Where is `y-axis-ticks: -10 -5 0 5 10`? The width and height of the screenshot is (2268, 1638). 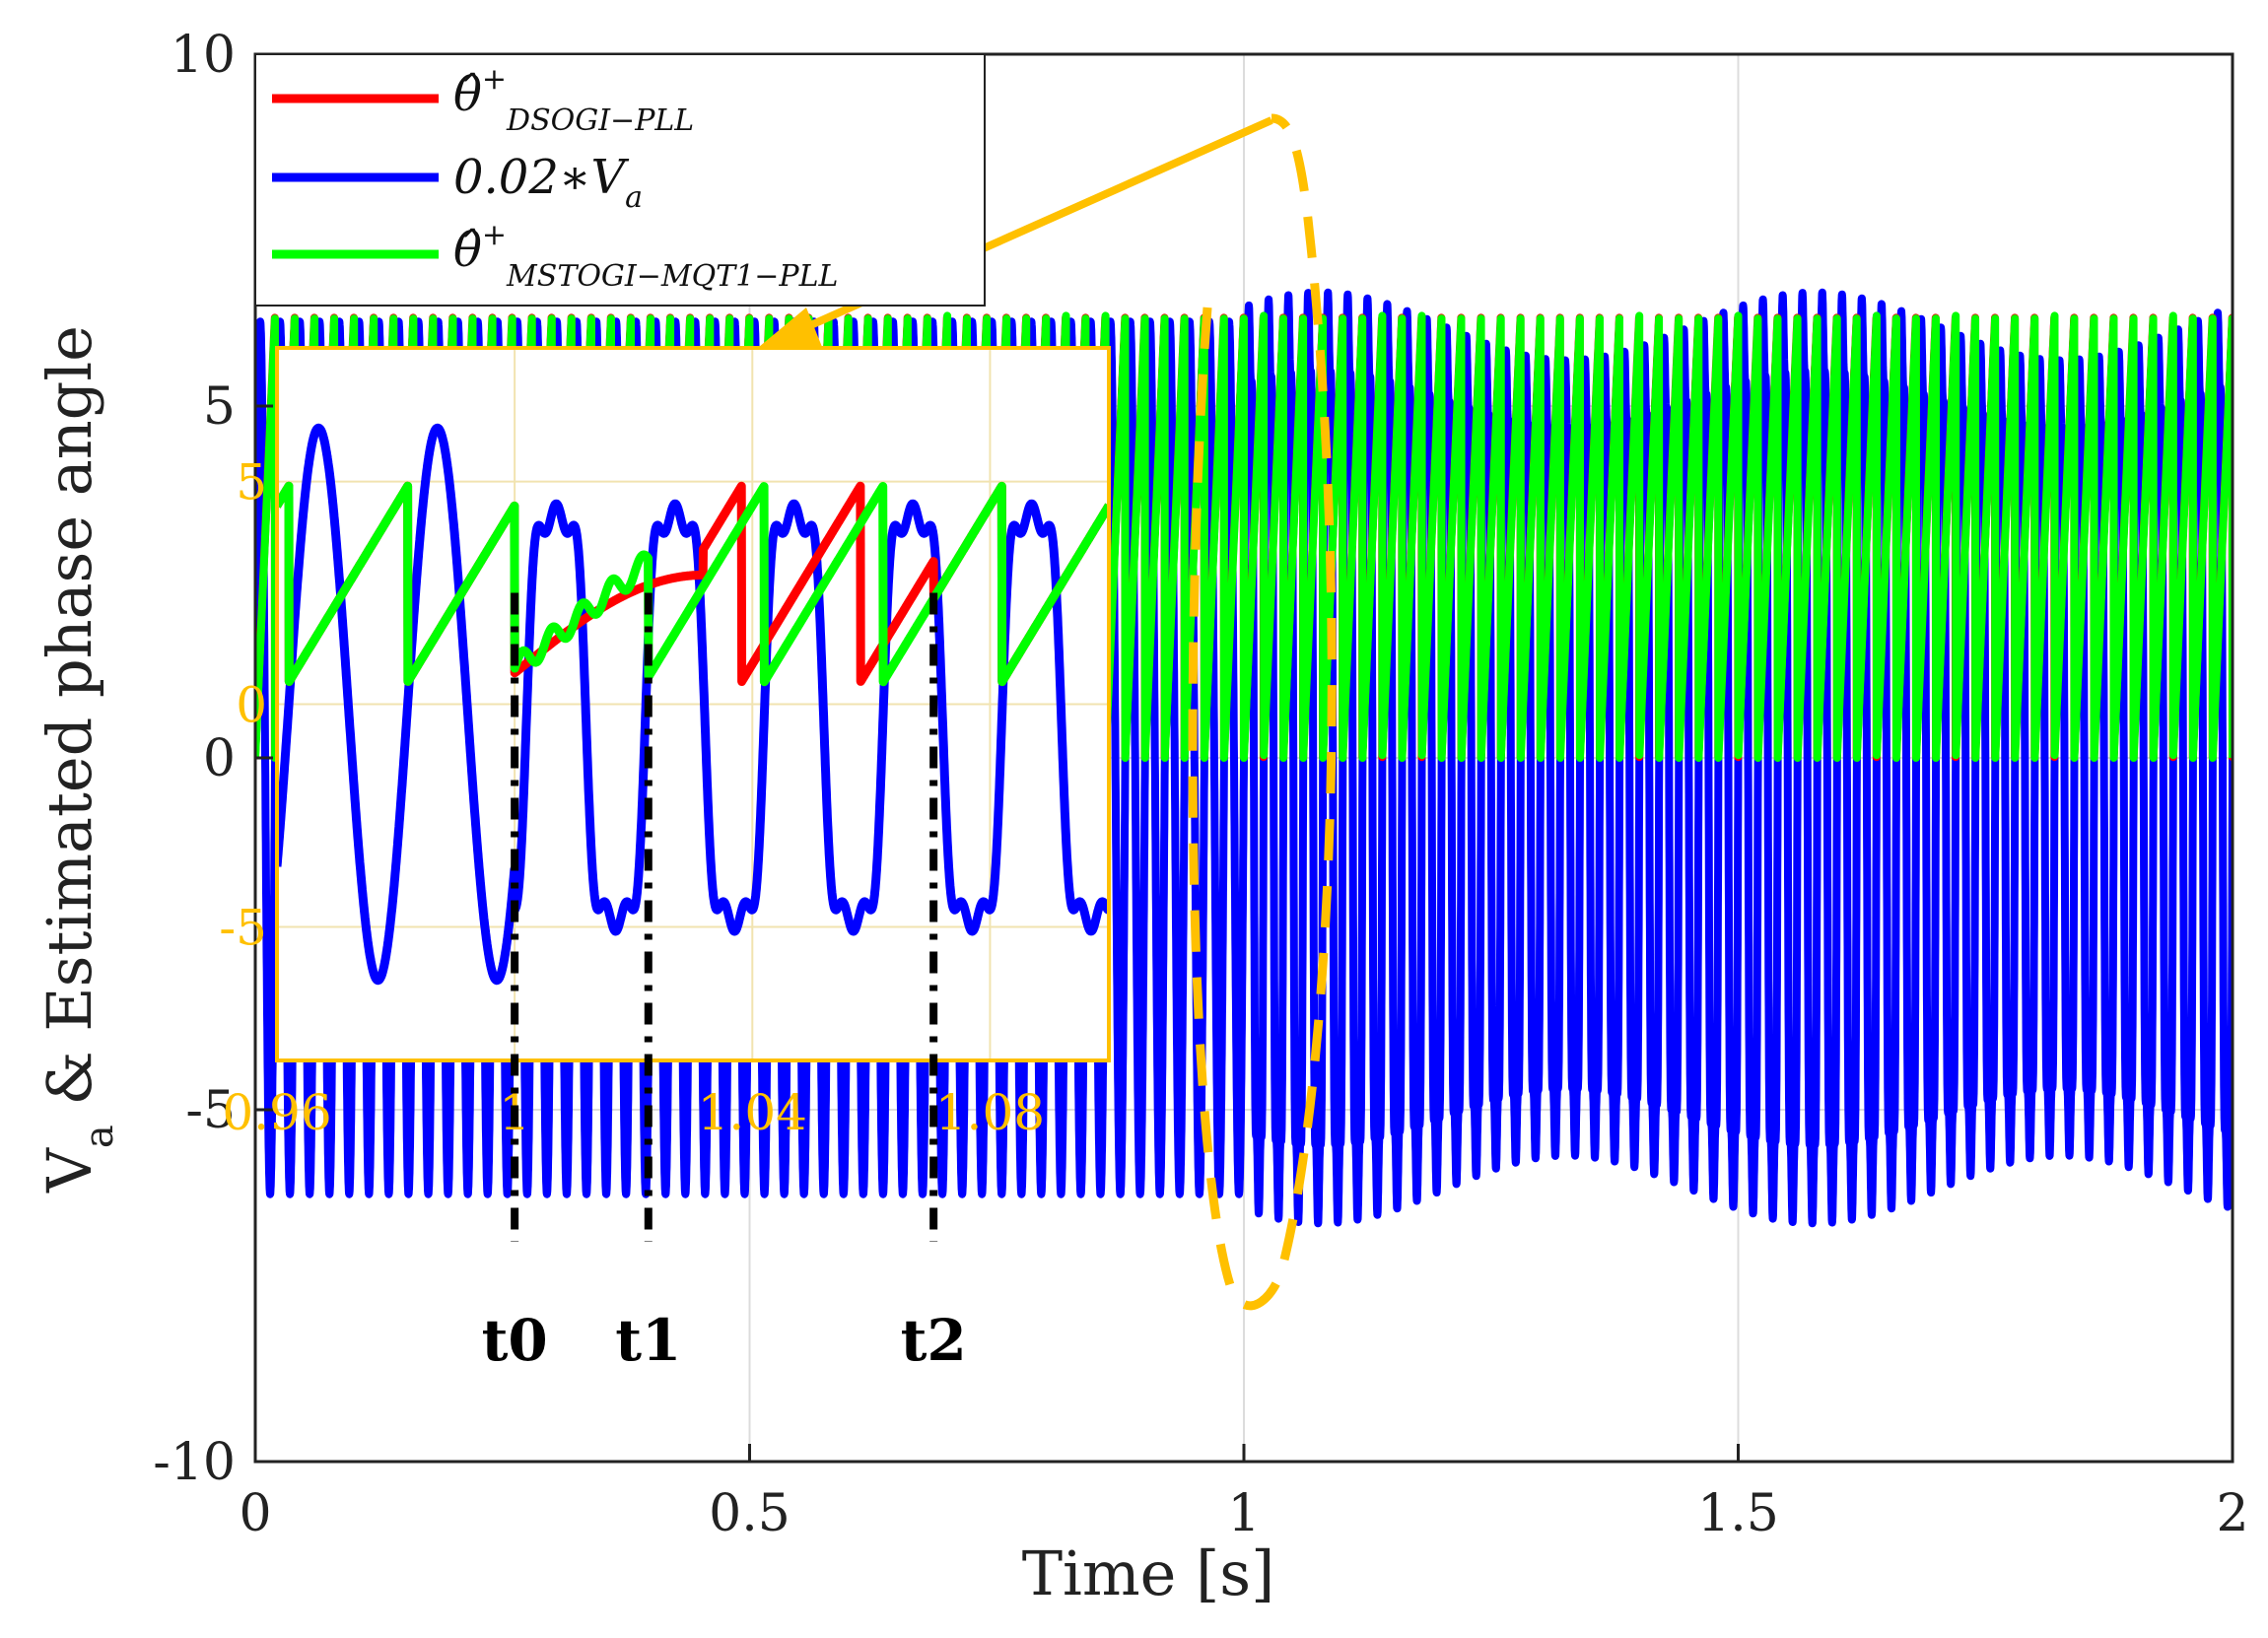 y-axis-ticks: -10 -5 0 5 10 is located at coordinates (213, 759).